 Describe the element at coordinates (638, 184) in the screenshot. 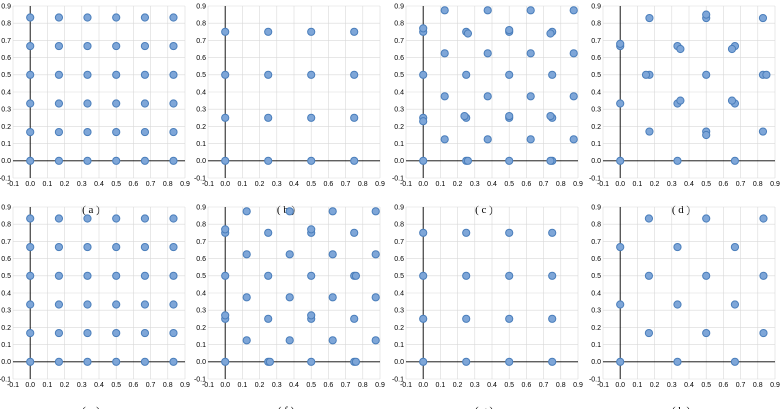

I see `x-tick-label: 0.1` at that location.